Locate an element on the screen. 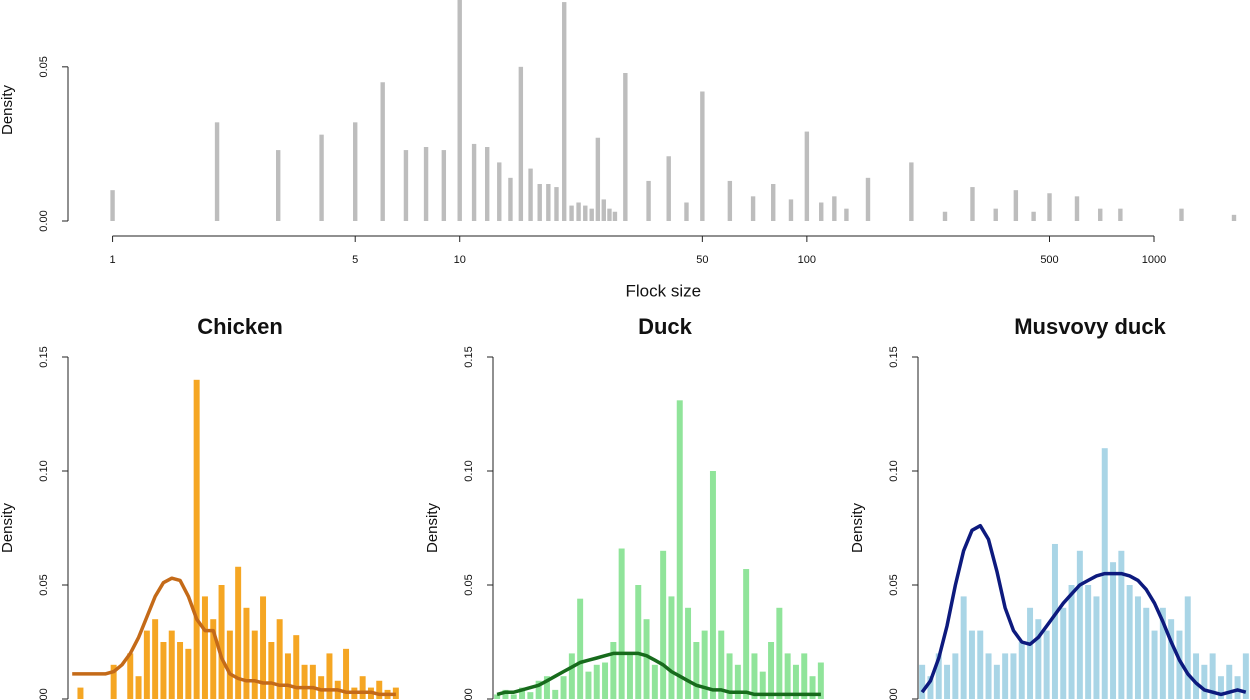 Image resolution: width=1250 pixels, height=700 pixels. y-tick-label: 0.00 is located at coordinates (469, 694).